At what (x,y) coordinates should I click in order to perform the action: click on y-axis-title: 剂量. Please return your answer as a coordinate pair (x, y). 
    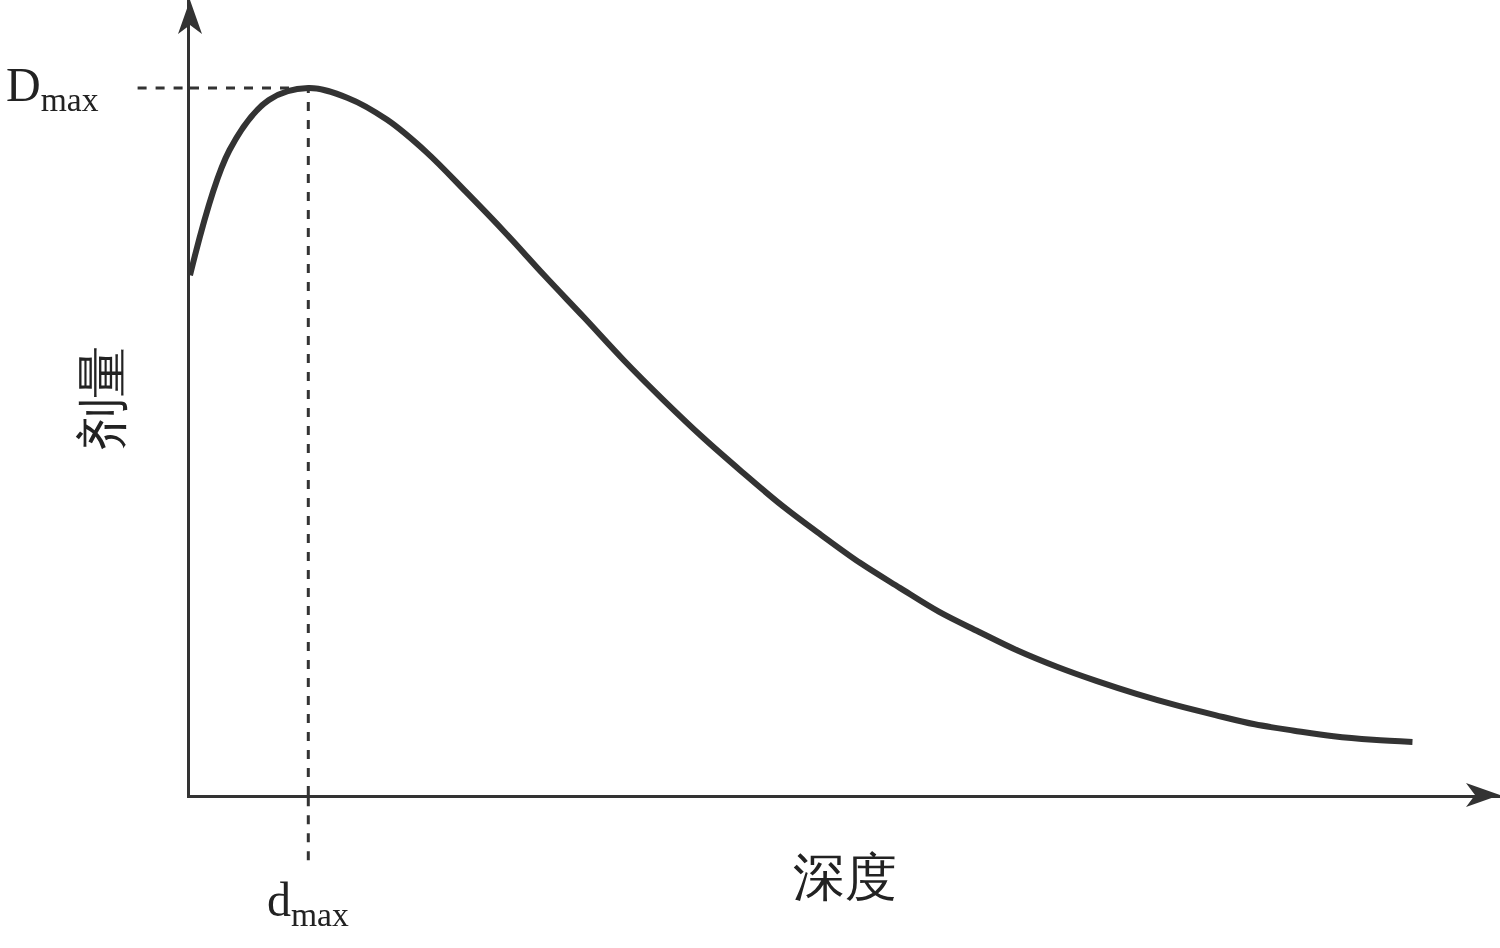
    Looking at the image, I should click on (103, 397).